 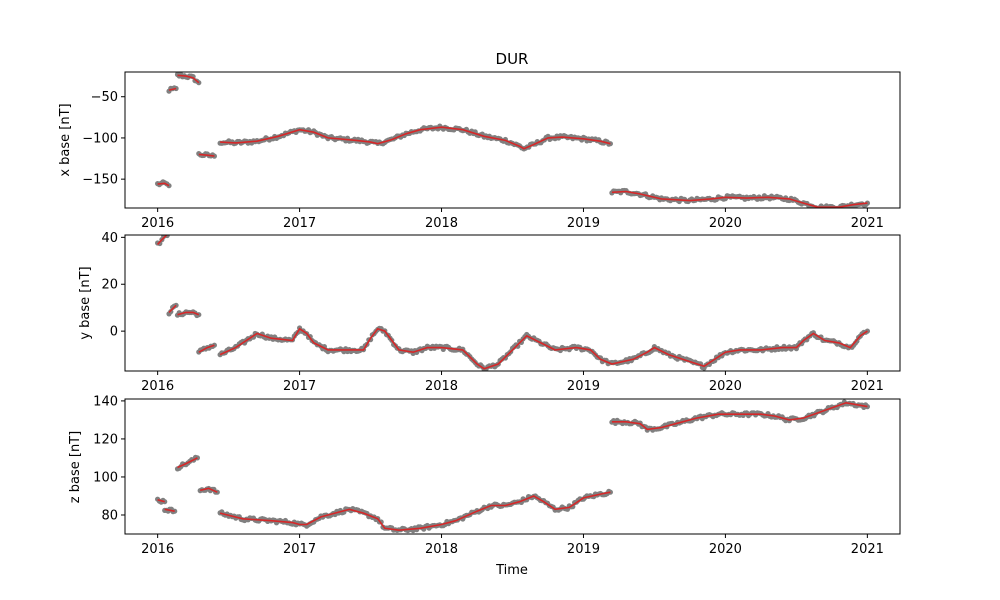 I want to click on x-tick-label-z: 2017, so click(x=299, y=549).